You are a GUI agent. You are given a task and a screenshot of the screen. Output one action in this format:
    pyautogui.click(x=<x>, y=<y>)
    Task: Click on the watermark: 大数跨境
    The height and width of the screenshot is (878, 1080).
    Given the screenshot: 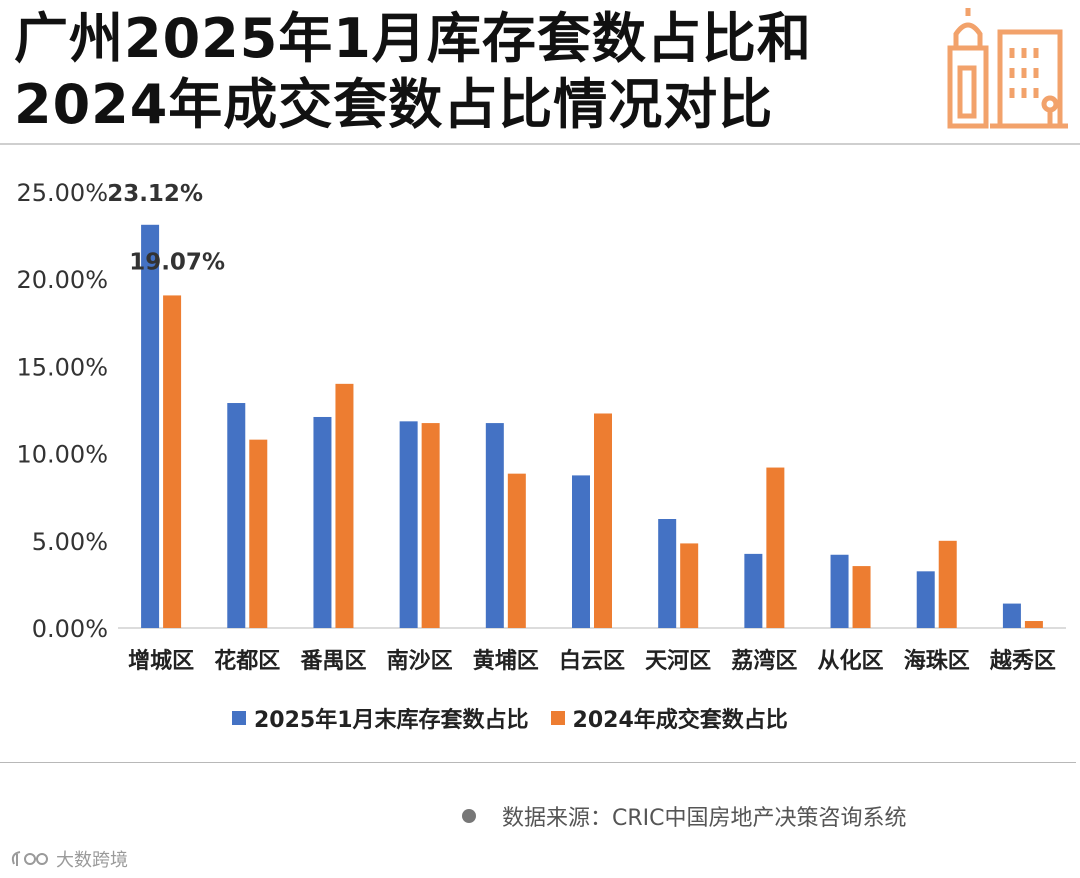 What is the action you would take?
    pyautogui.click(x=68, y=859)
    